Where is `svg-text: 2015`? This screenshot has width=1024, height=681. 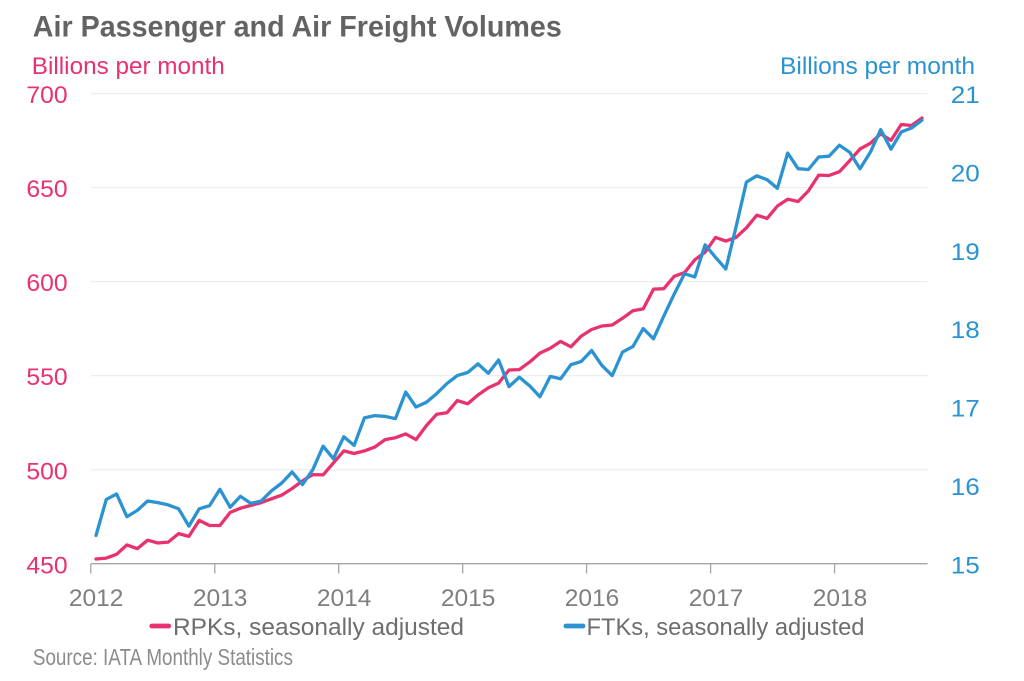 svg-text: 2015 is located at coordinates (468, 598).